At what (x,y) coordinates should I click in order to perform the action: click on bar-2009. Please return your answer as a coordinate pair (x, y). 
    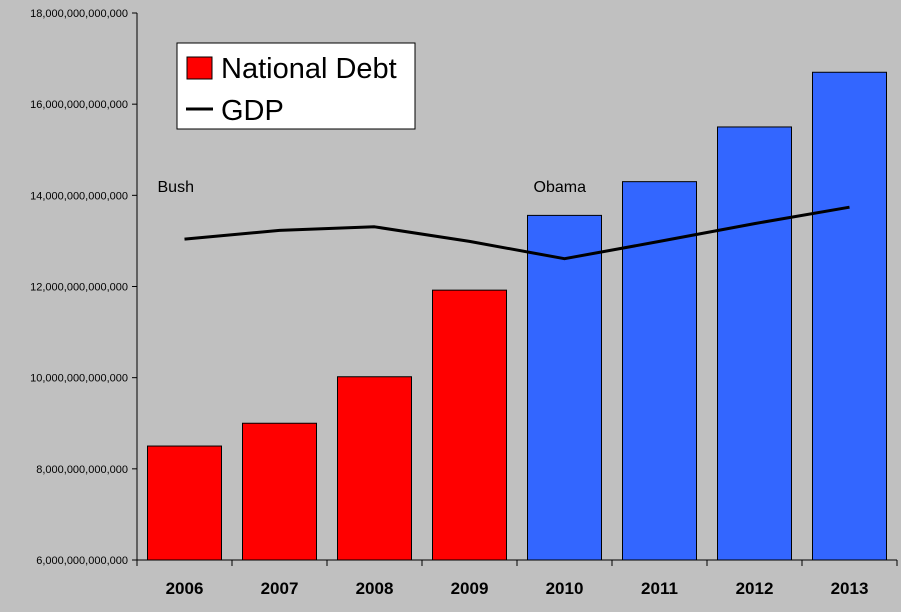
    Looking at the image, I should click on (469, 425).